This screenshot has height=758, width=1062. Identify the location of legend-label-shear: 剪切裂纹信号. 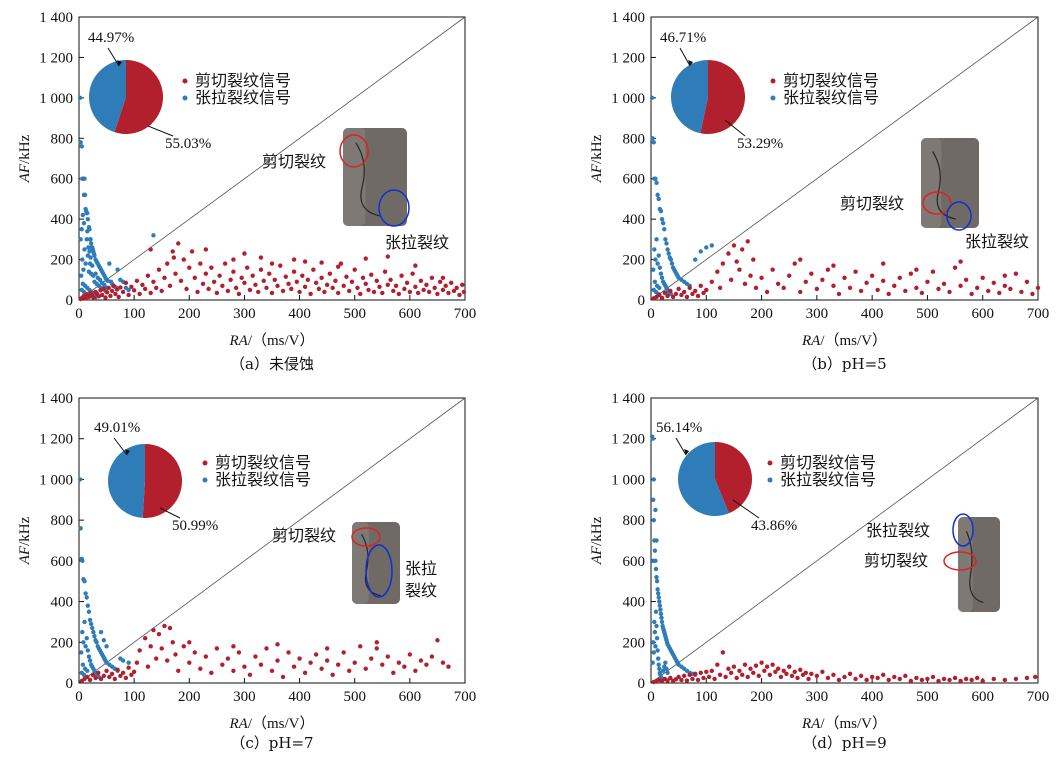
(243, 80).